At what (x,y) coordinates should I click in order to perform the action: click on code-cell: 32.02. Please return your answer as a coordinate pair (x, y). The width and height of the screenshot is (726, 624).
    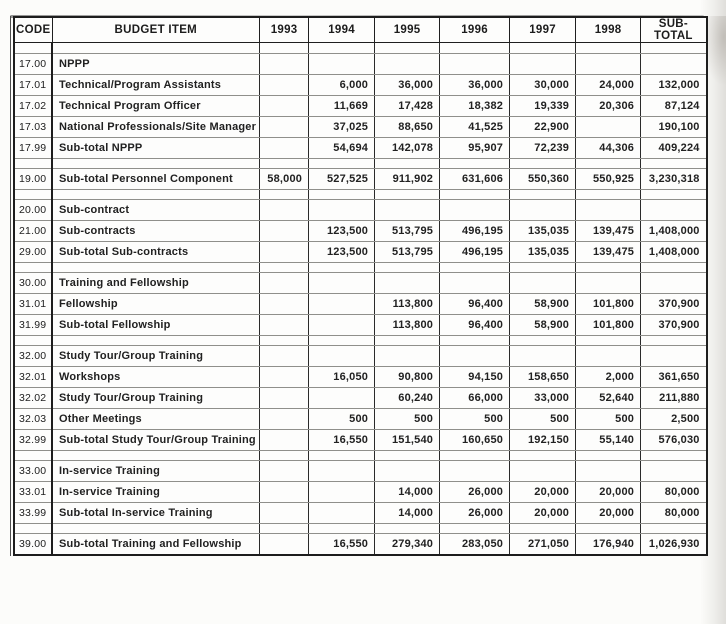
    Looking at the image, I should click on (33, 398).